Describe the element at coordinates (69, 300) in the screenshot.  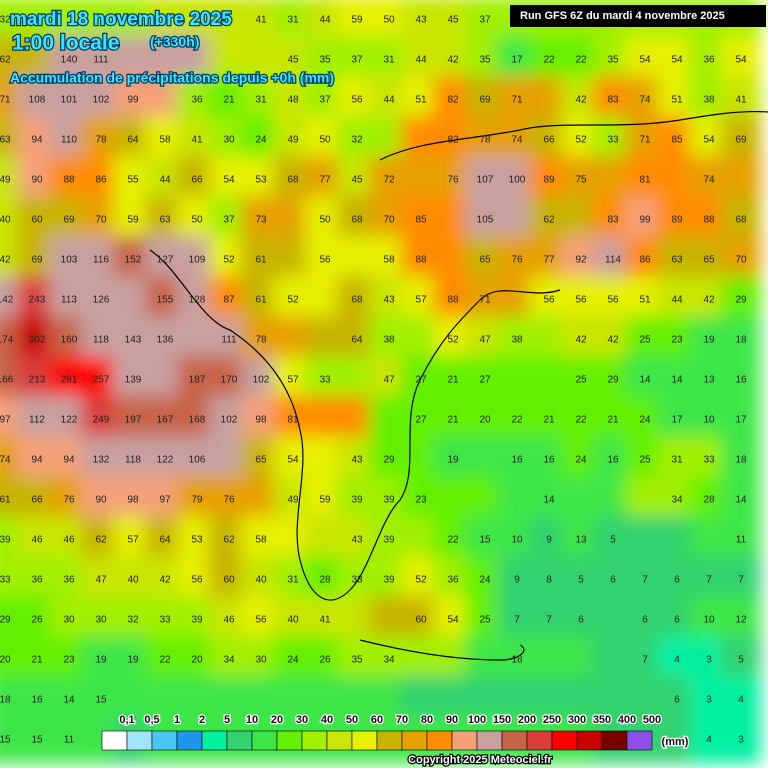
I see `grid-value: 113` at that location.